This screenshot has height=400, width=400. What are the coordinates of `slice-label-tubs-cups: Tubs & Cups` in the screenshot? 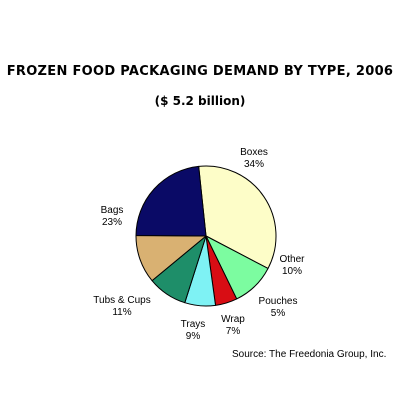 It's located at (121, 300).